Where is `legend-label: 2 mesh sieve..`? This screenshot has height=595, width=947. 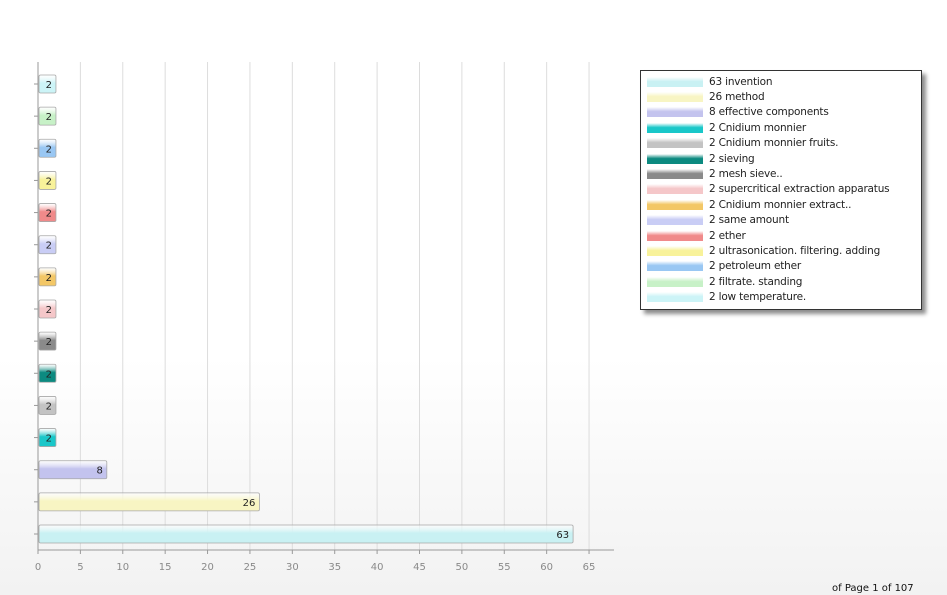
legend-label: 2 mesh sieve.. is located at coordinates (746, 174).